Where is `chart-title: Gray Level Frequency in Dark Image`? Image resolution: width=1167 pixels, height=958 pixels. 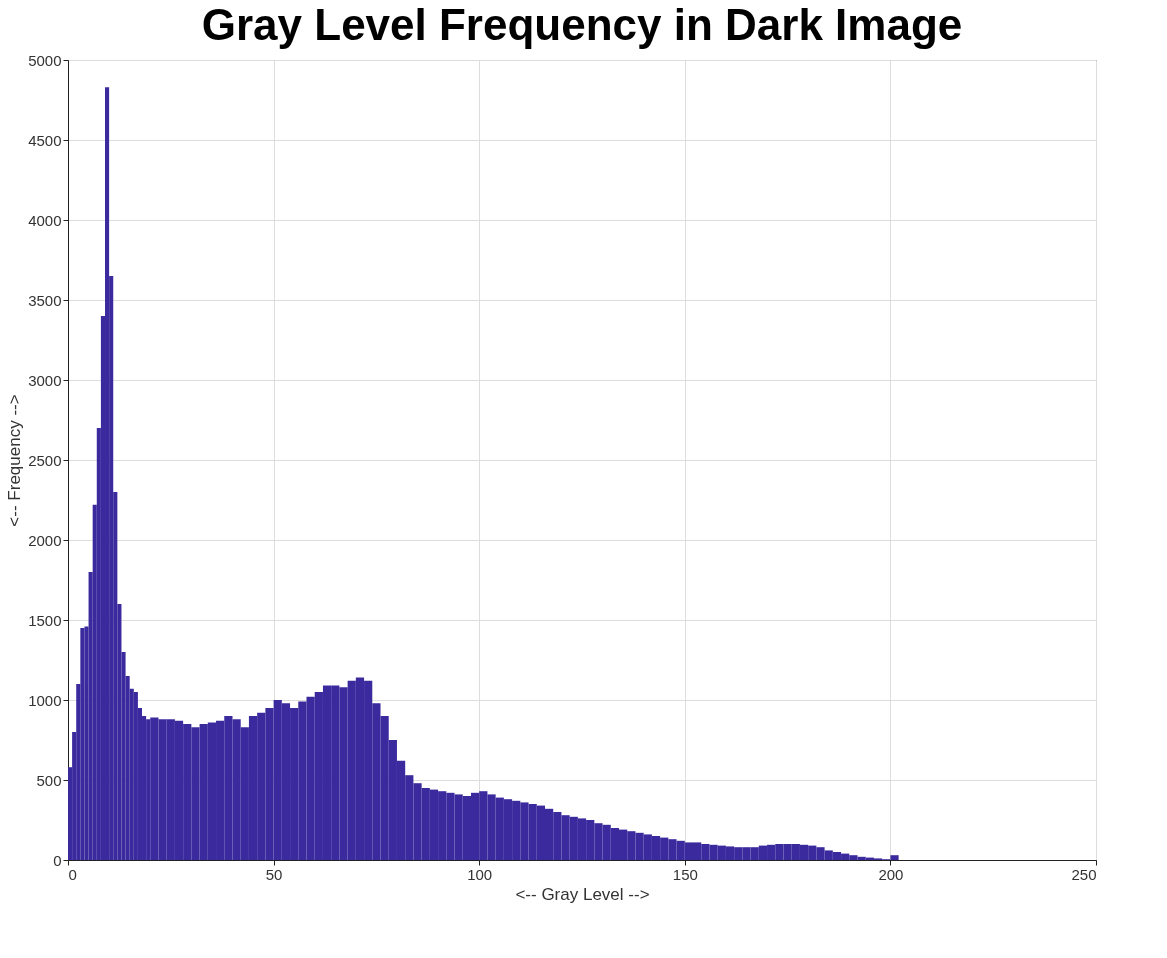
chart-title: Gray Level Frequency in Dark Image is located at coordinates (582, 24).